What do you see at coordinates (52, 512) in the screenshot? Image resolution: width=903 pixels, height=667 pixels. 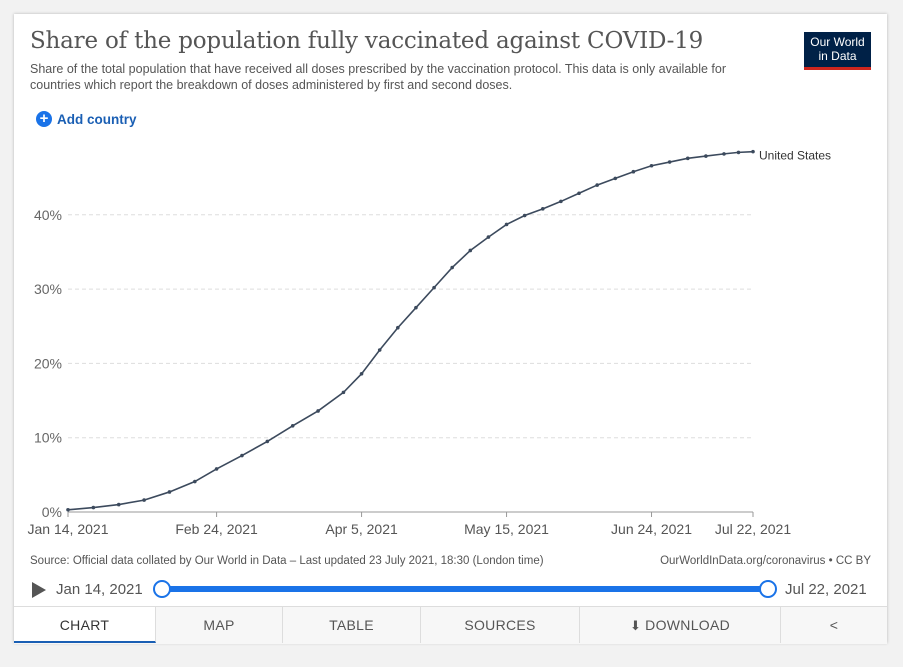 I see `y-tick-label: 0%` at bounding box center [52, 512].